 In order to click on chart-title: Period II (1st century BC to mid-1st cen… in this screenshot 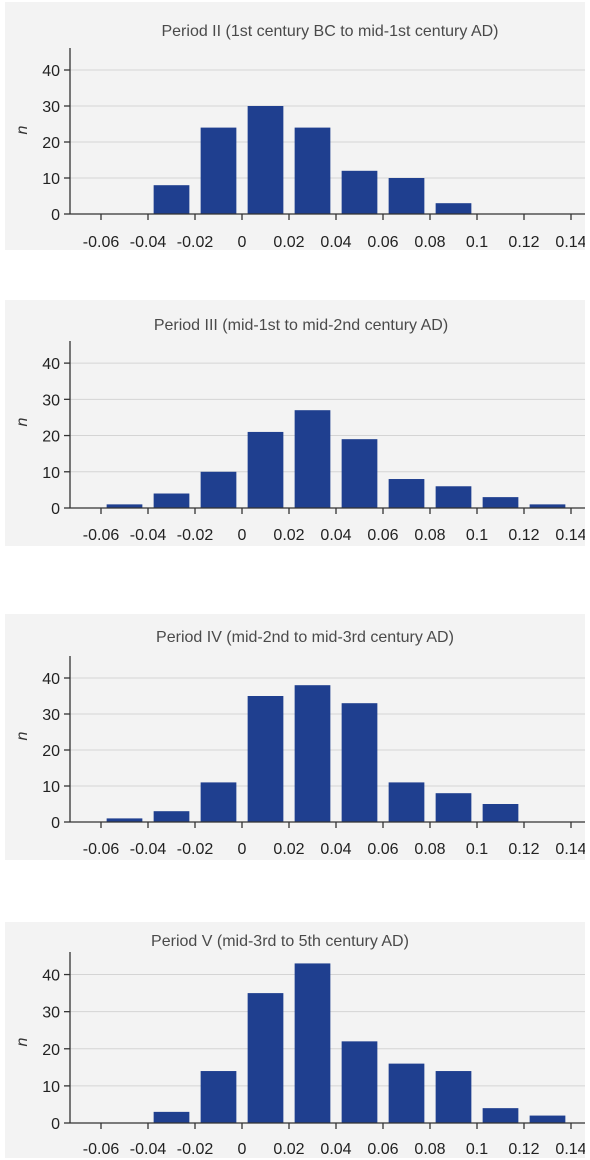, I will do `click(329, 31)`.